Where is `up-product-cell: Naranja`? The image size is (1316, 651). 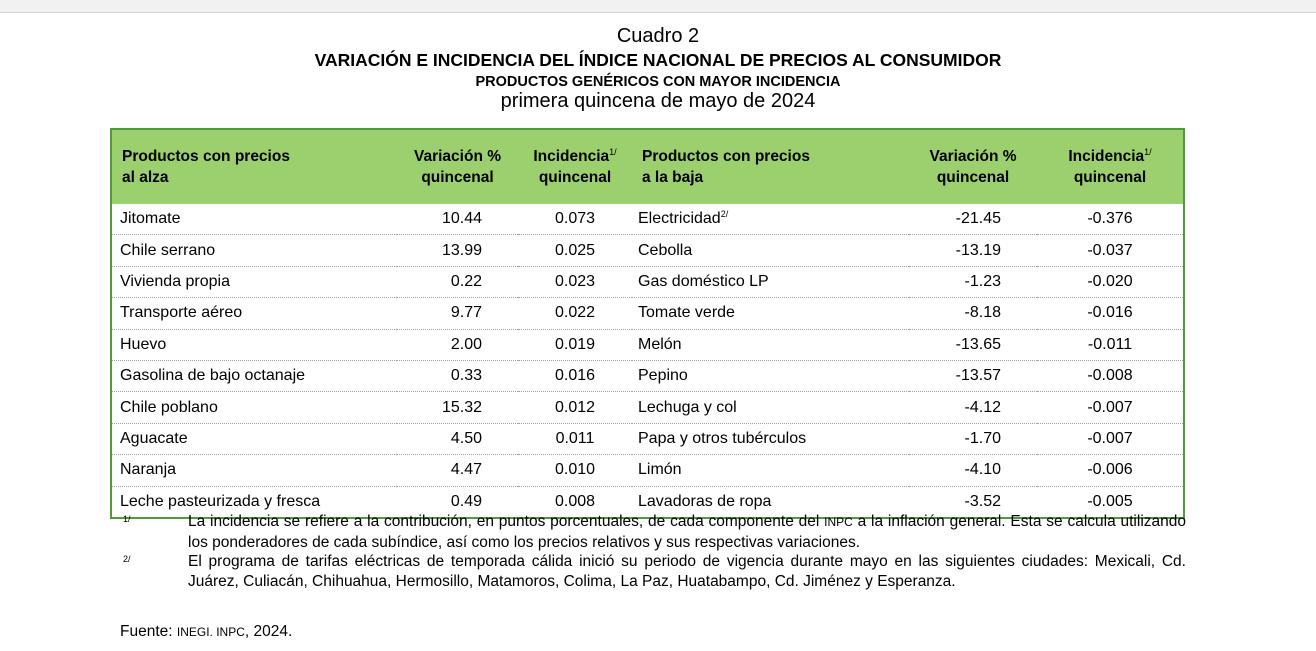 up-product-cell: Naranja is located at coordinates (254, 470).